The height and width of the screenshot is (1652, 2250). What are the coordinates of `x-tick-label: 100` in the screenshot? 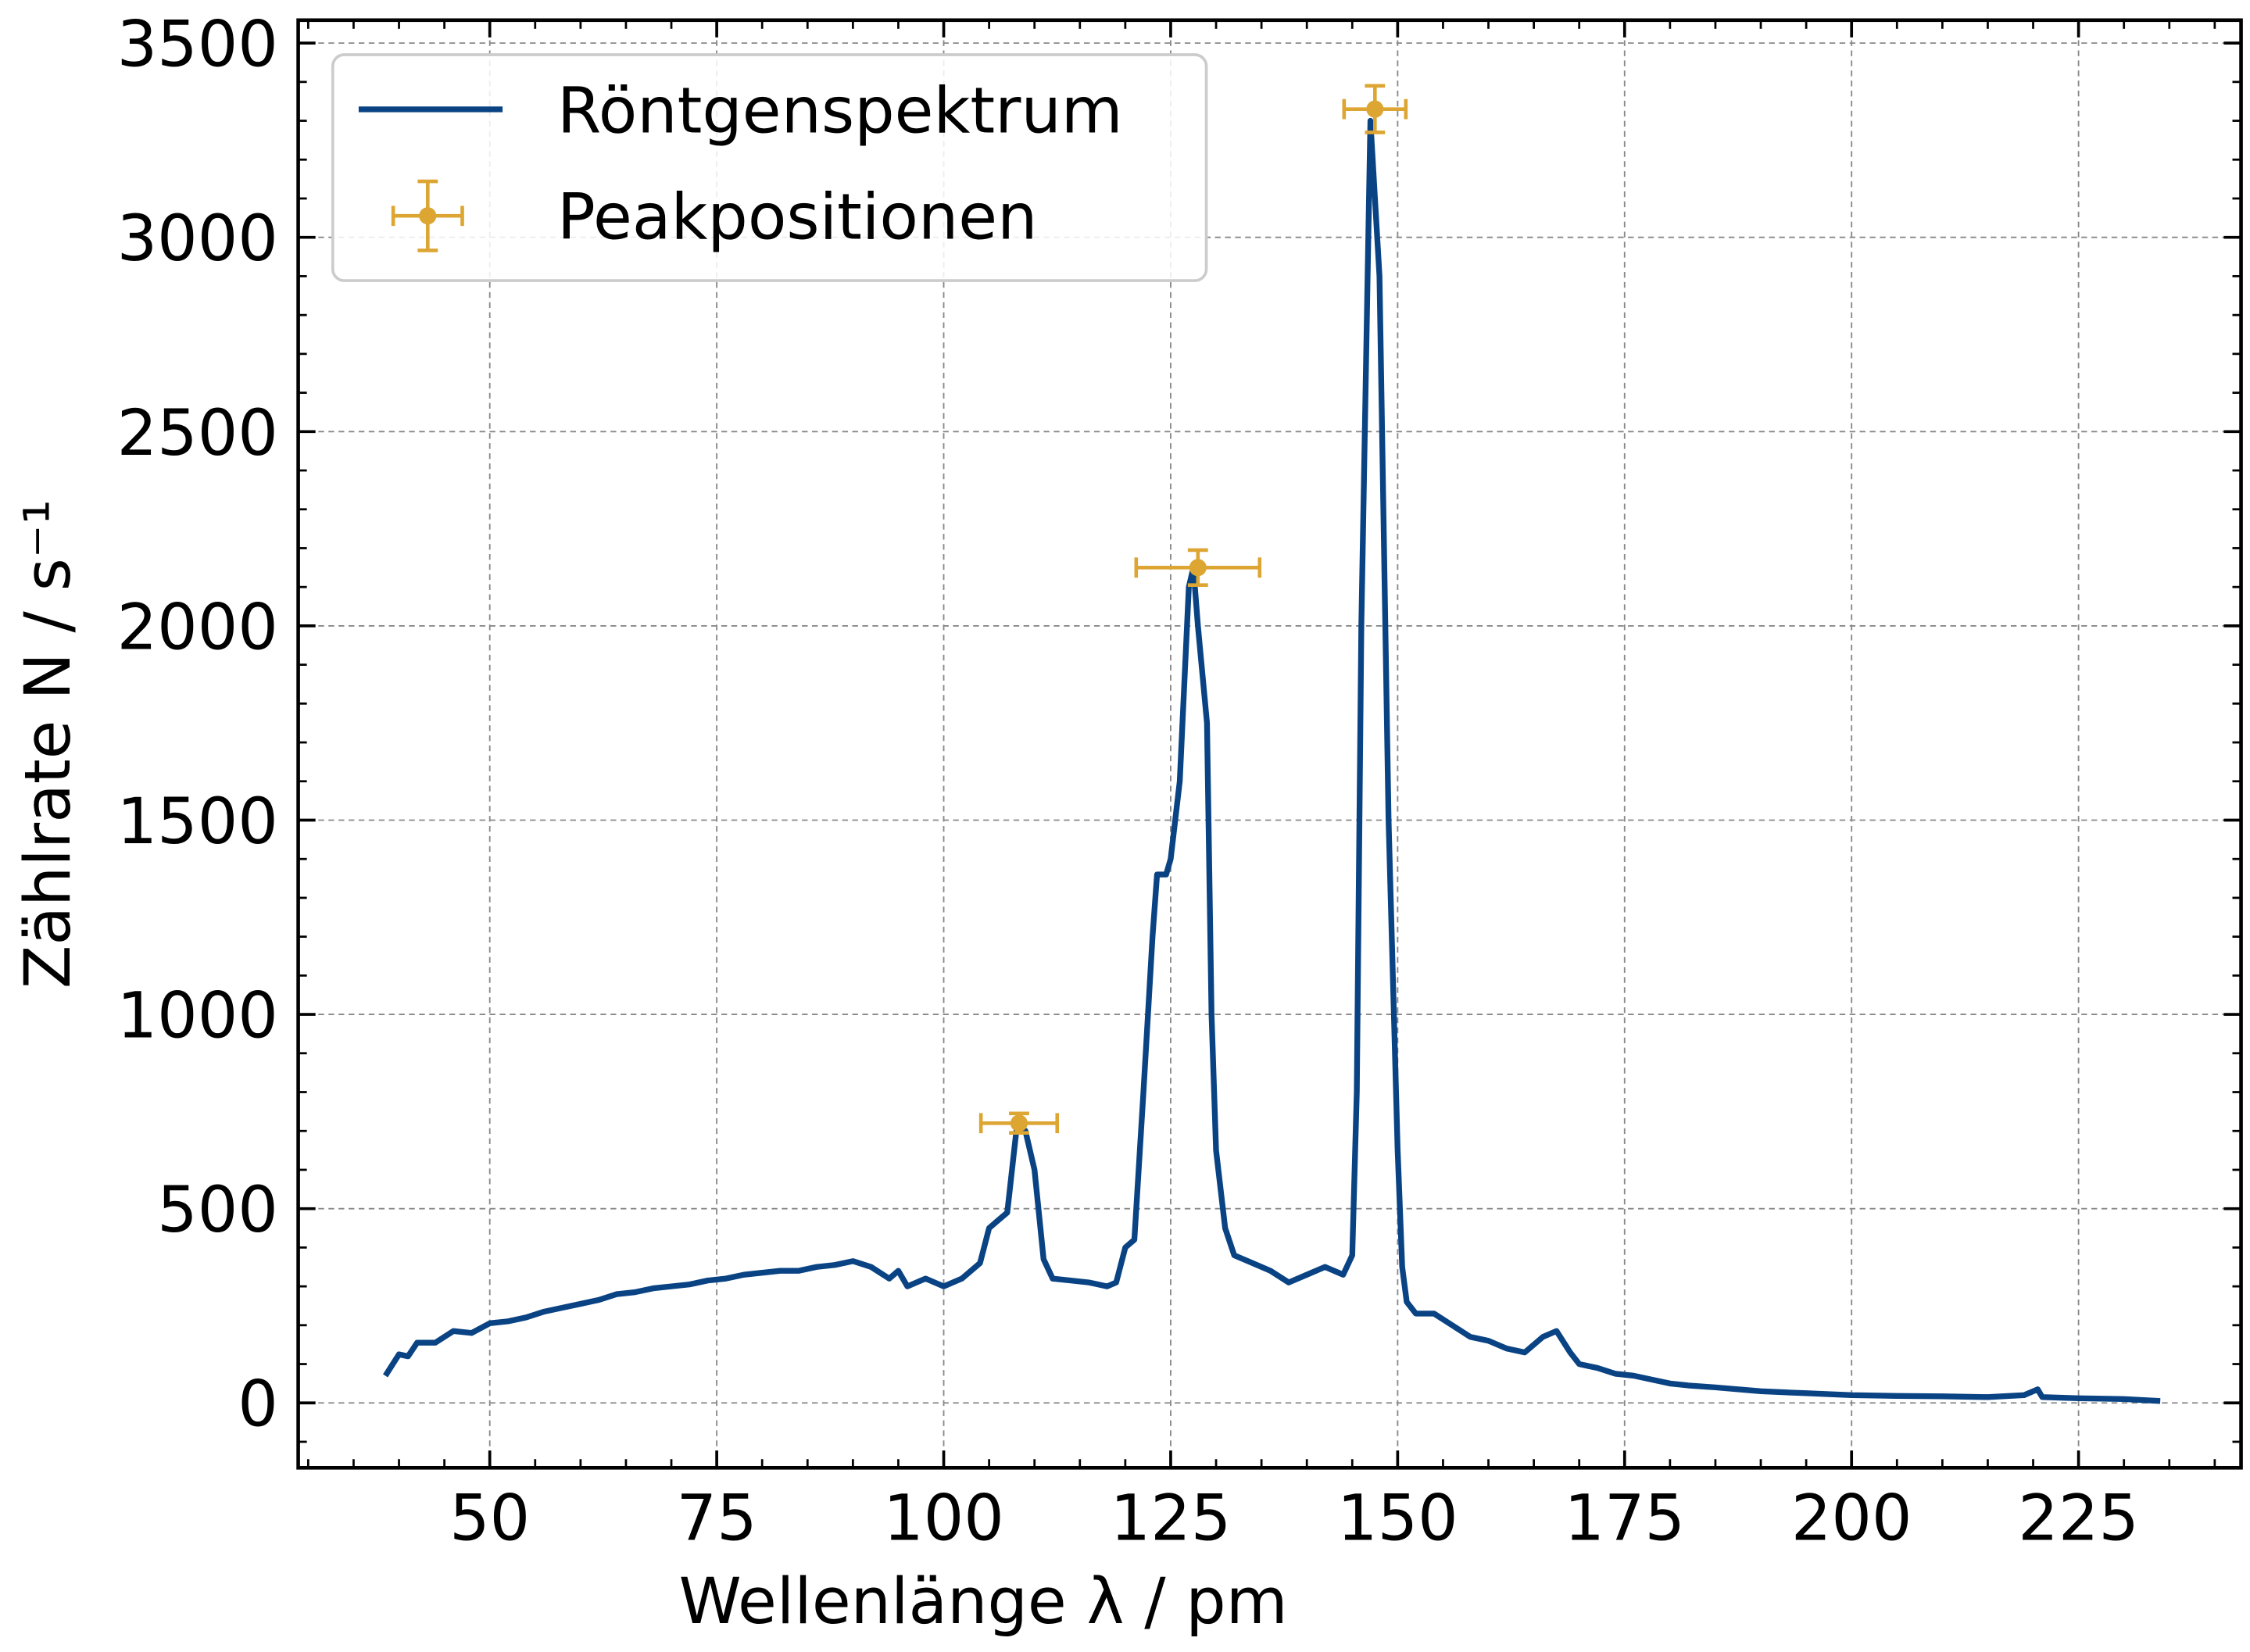 It's located at (943, 1518).